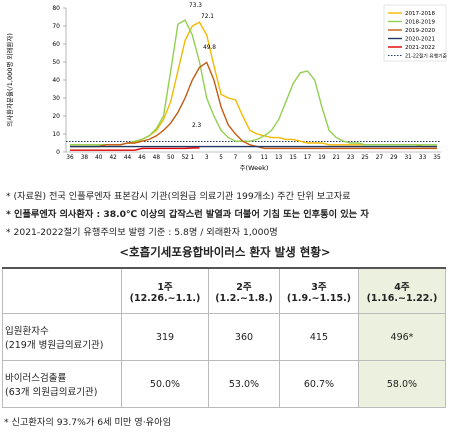 This screenshot has height=433, width=450. Describe the element at coordinates (437, 158) in the screenshot. I see `x-tick-label: 35` at that location.